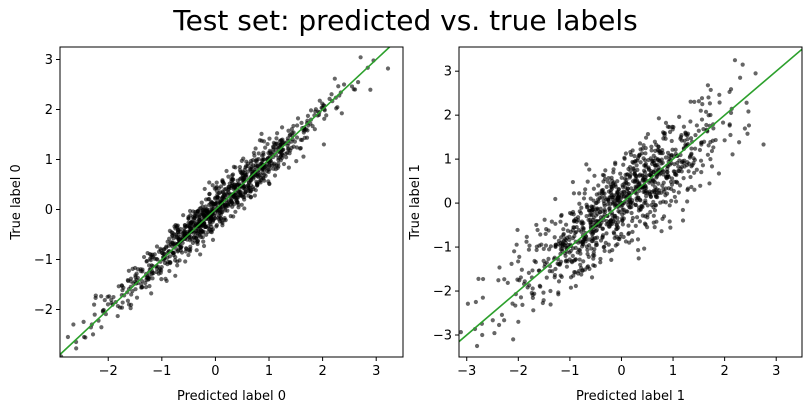  Describe the element at coordinates (108, 371) in the screenshot. I see `x-tick-label: −2` at that location.